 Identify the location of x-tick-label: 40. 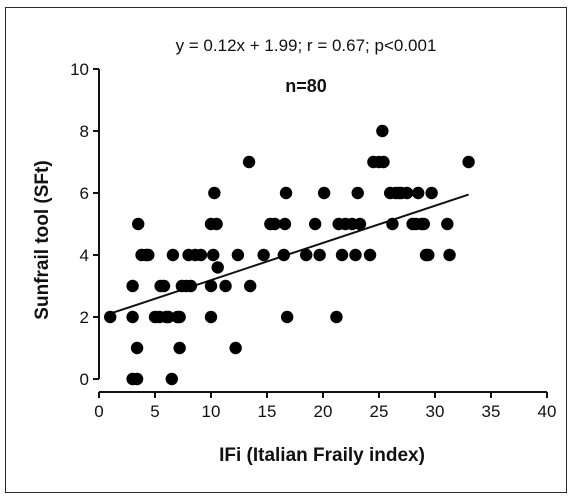
(547, 411).